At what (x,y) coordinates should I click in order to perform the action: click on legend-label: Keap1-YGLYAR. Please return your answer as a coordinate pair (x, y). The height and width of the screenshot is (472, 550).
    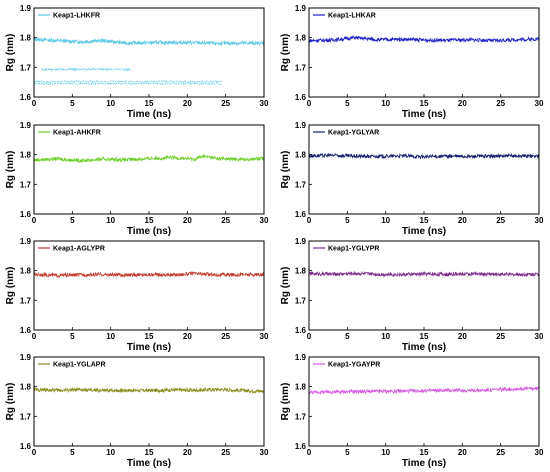
    Looking at the image, I should click on (353, 133).